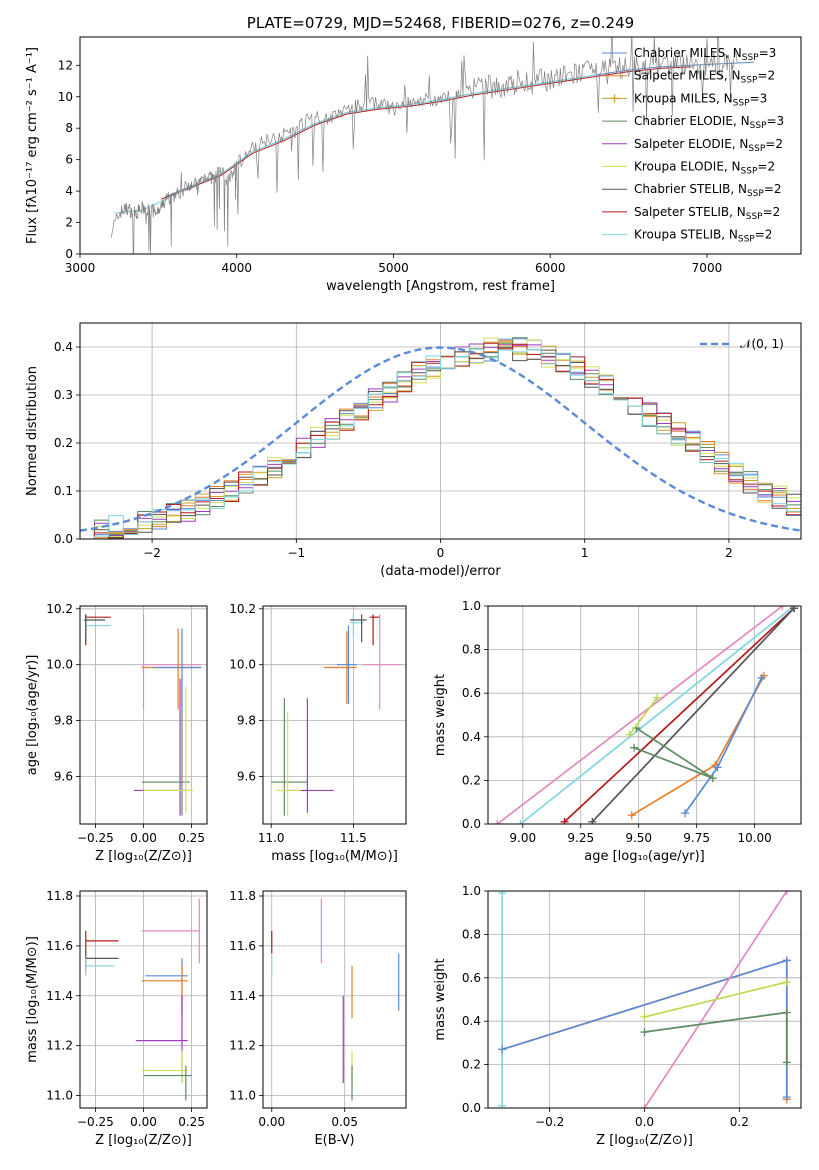  Describe the element at coordinates (638, 838) in the screenshot. I see `x-tick-label: 9.50` at that location.